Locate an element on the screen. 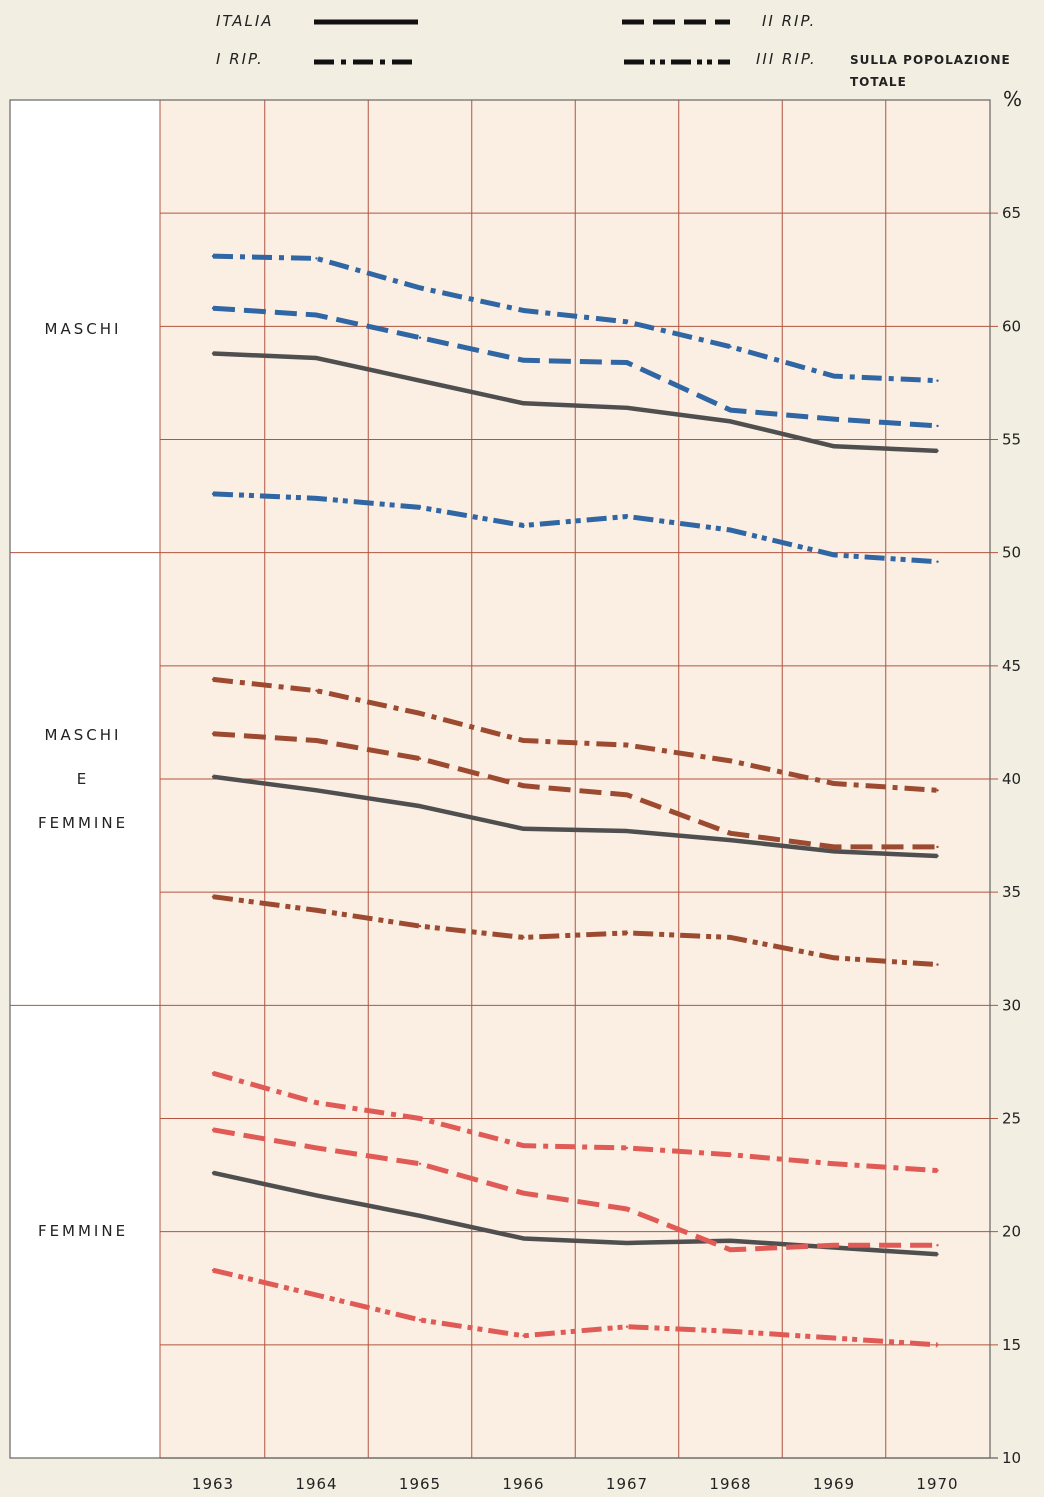 The image size is (1044, 1497). y-tick-label-4: 50 is located at coordinates (1011, 553).